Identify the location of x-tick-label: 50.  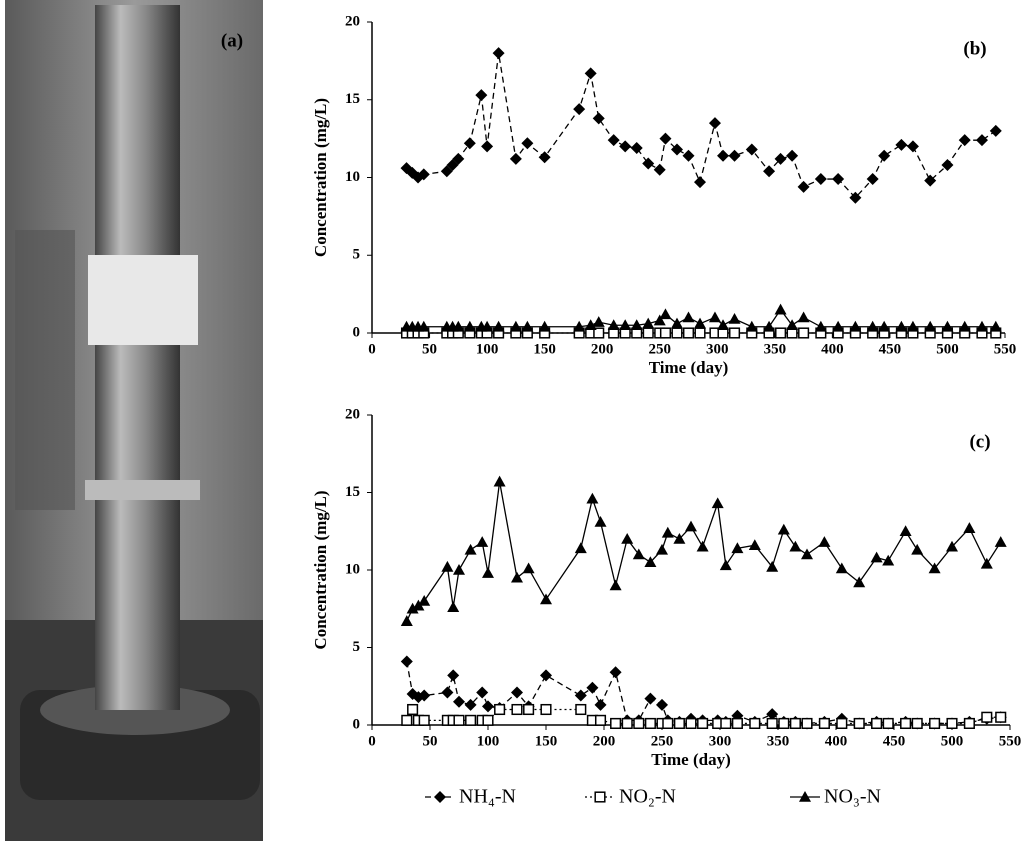
(430, 741).